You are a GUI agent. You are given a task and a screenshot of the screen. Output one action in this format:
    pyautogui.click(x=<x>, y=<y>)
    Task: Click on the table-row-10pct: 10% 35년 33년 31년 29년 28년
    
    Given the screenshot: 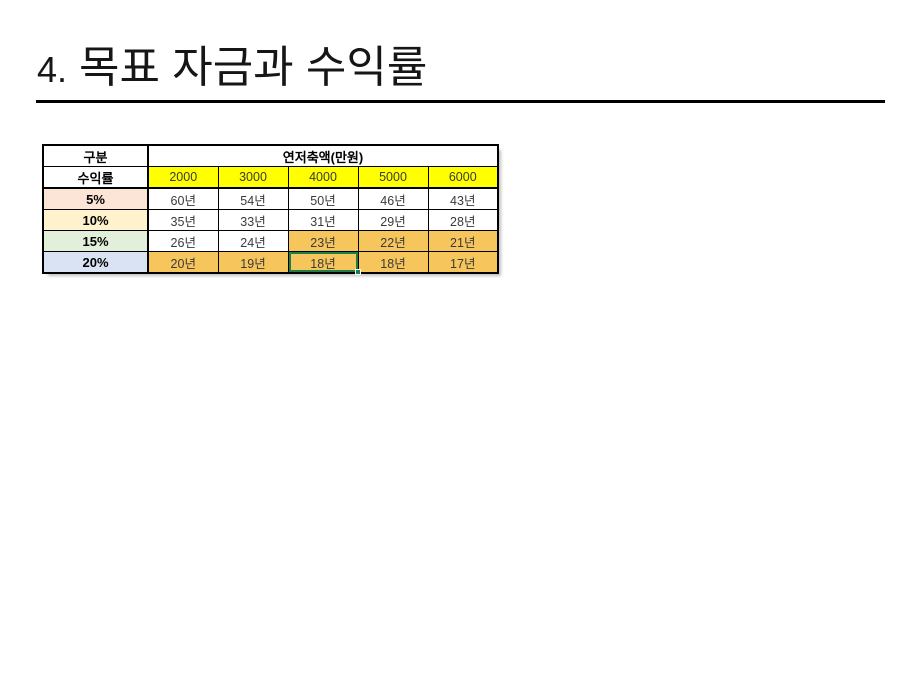 What is the action you would take?
    pyautogui.click(x=270, y=220)
    